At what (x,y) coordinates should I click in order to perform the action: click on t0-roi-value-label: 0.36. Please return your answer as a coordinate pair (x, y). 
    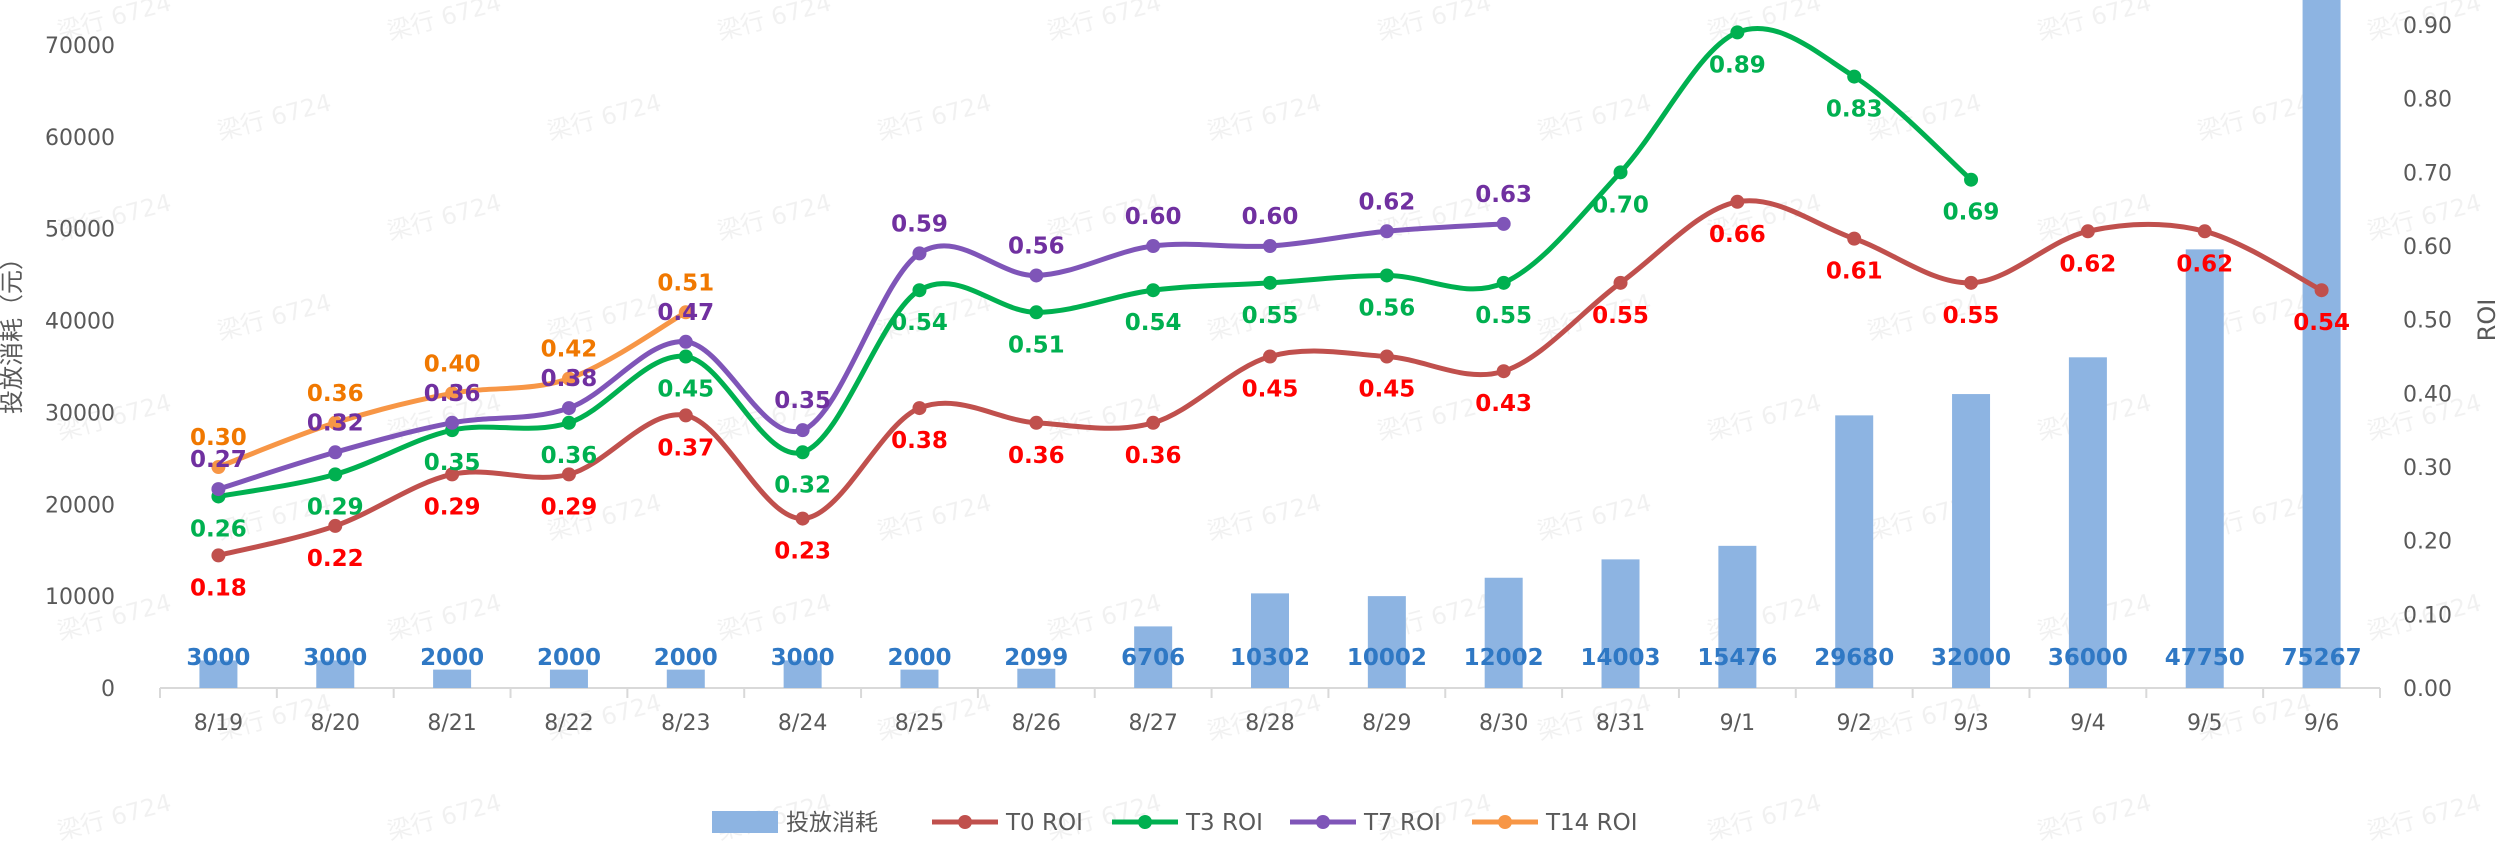
    Looking at the image, I should click on (1153, 456).